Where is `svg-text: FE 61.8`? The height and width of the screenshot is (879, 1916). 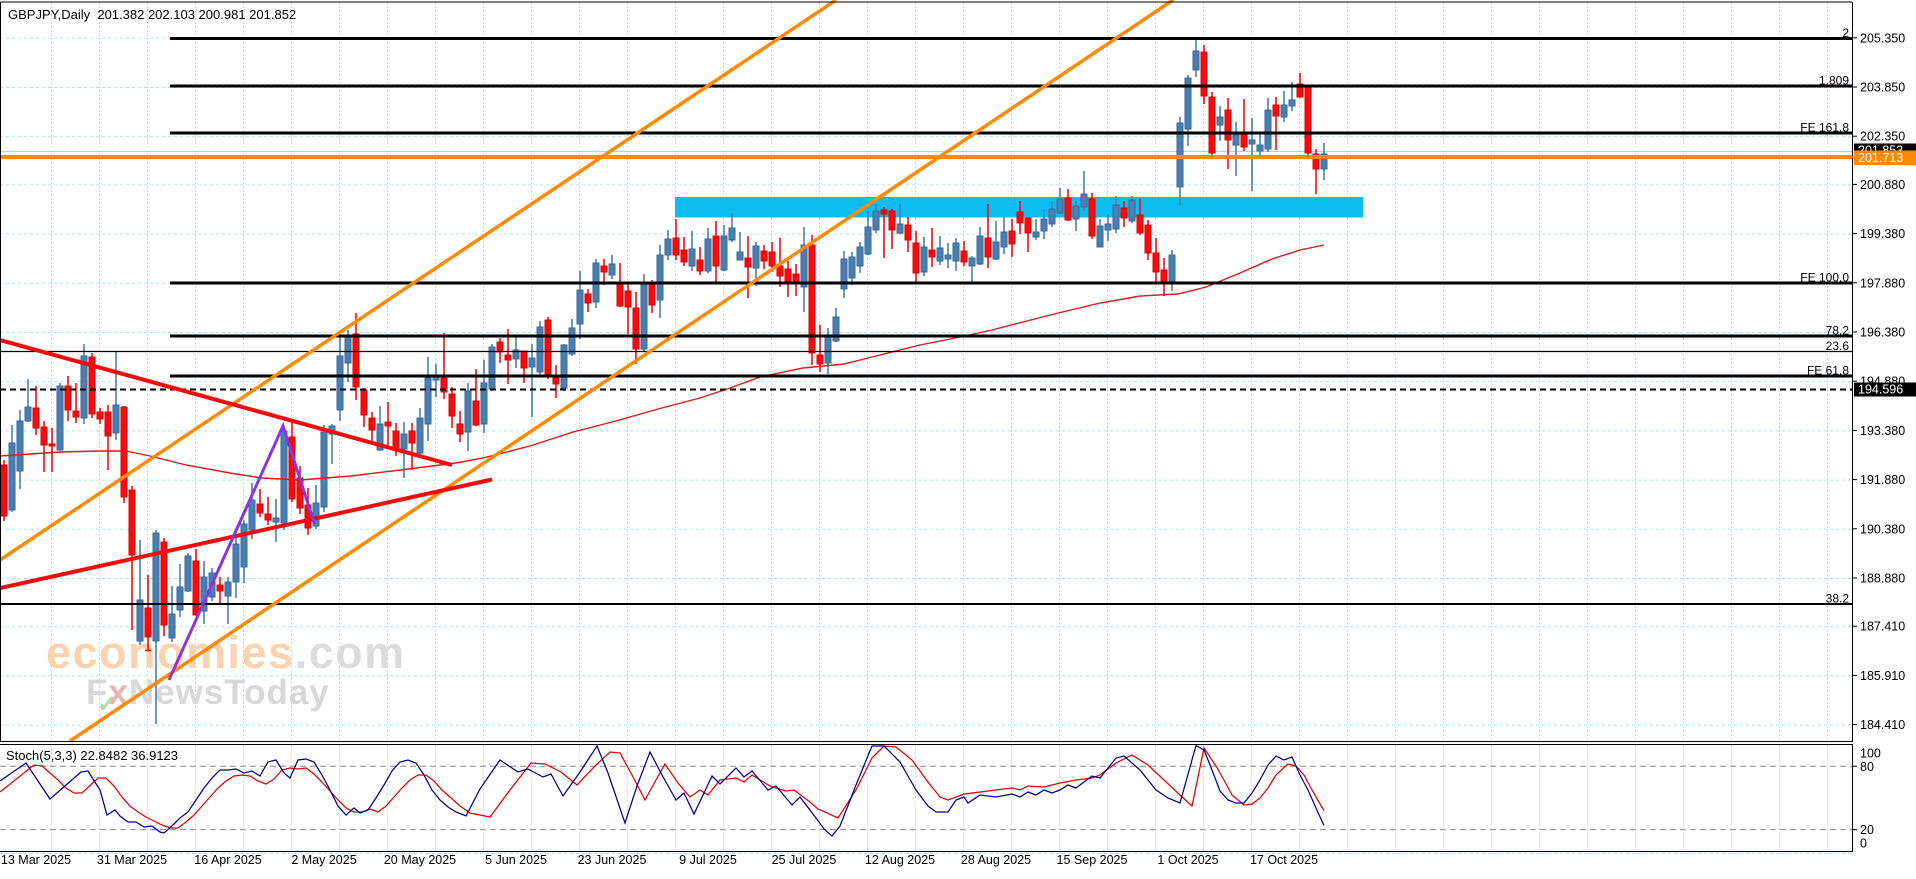 svg-text: FE 61.8 is located at coordinates (1828, 371).